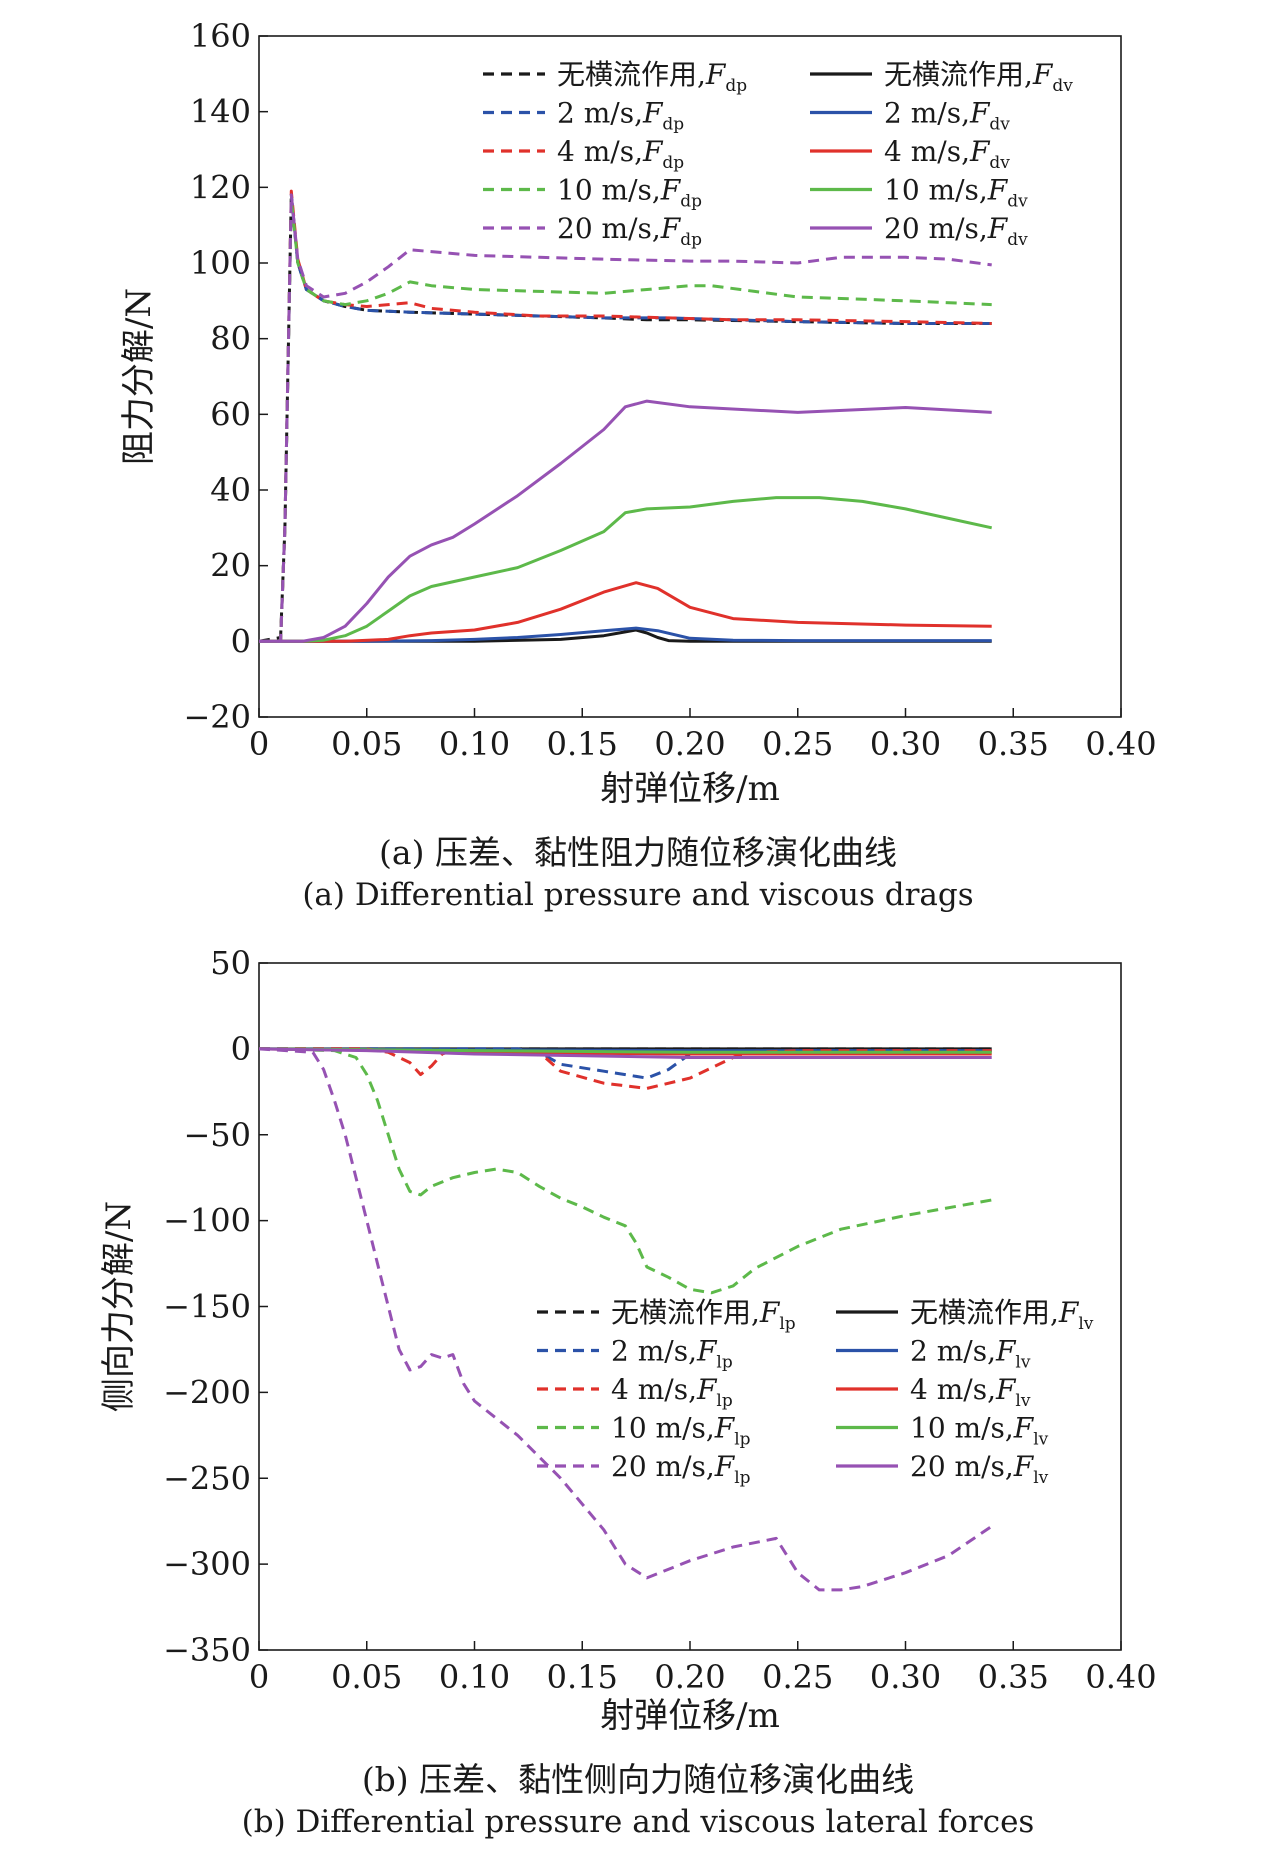 The image size is (1276, 1871). I want to click on y-axis-label: 阻力分解/N, so click(139, 376).